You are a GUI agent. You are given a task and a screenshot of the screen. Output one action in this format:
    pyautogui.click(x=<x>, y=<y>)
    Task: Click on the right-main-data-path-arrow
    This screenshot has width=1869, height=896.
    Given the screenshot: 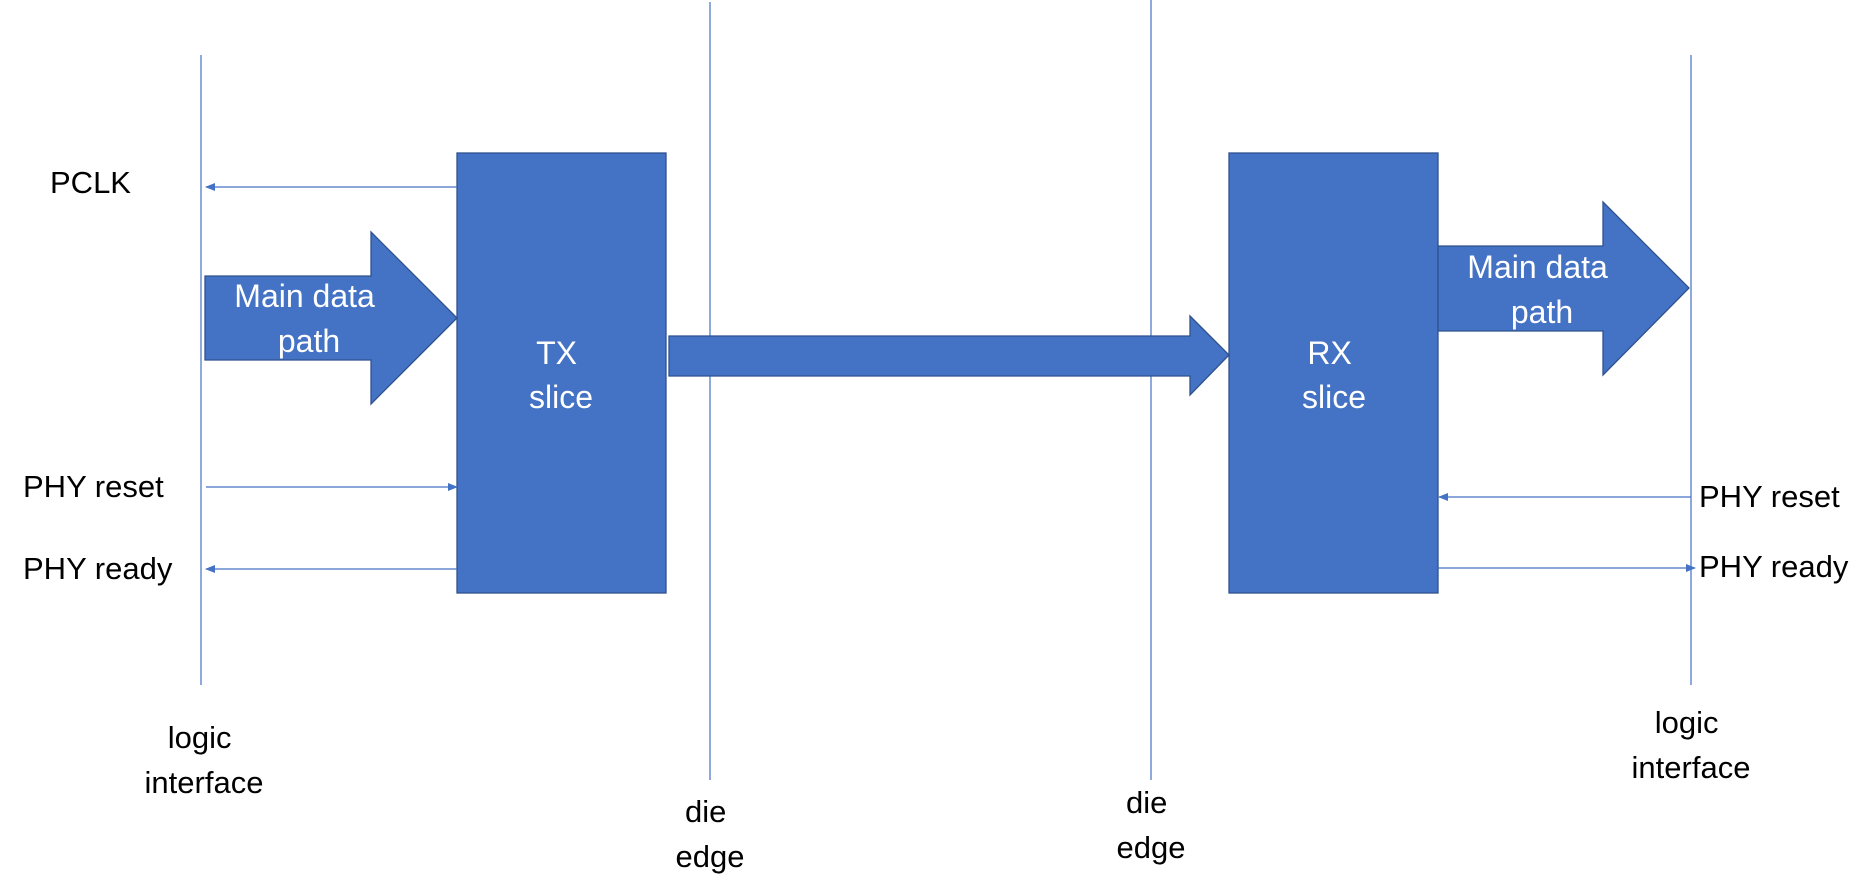 What is the action you would take?
    pyautogui.click(x=1563, y=288)
    